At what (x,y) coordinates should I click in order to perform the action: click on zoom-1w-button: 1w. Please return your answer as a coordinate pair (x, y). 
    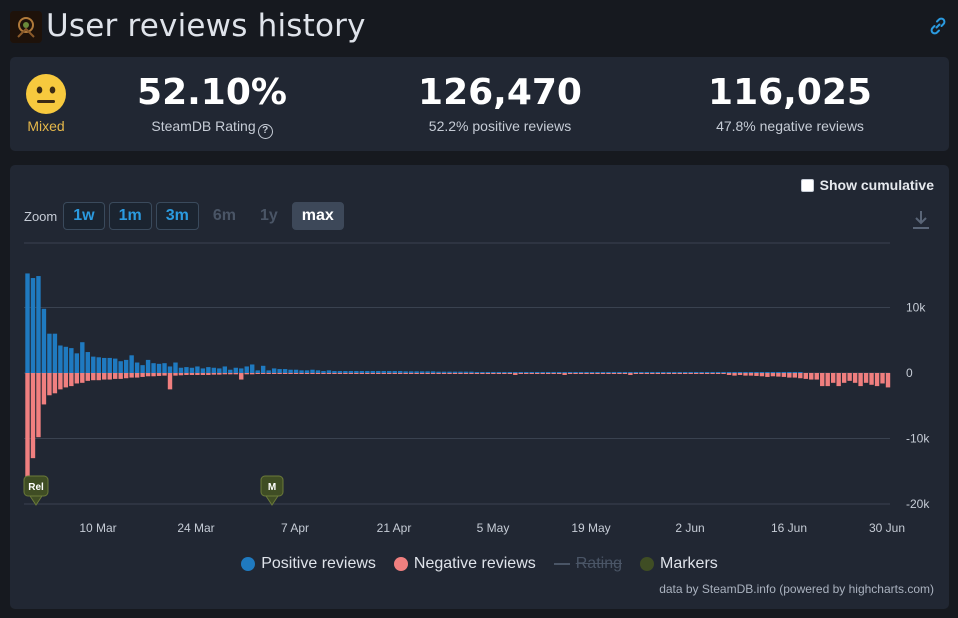
    Looking at the image, I should click on (84, 216).